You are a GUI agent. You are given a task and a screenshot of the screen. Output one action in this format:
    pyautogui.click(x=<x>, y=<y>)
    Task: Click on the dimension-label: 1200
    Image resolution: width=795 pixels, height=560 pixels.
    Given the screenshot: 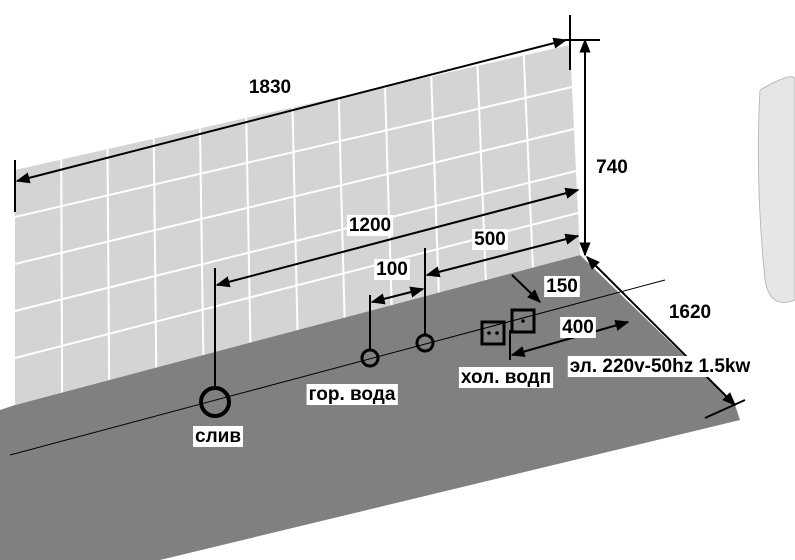 What is the action you would take?
    pyautogui.click(x=370, y=225)
    